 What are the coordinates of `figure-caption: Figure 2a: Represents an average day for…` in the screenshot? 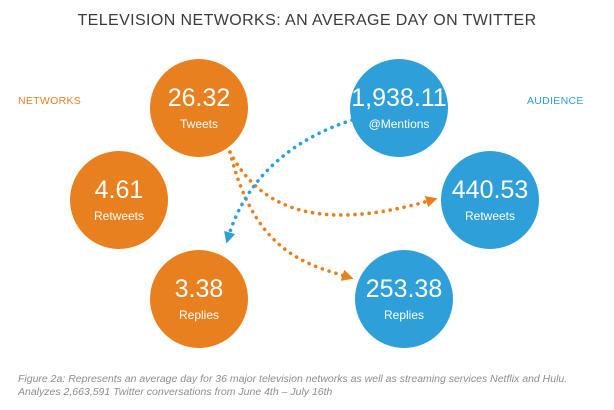 It's located at (313, 386).